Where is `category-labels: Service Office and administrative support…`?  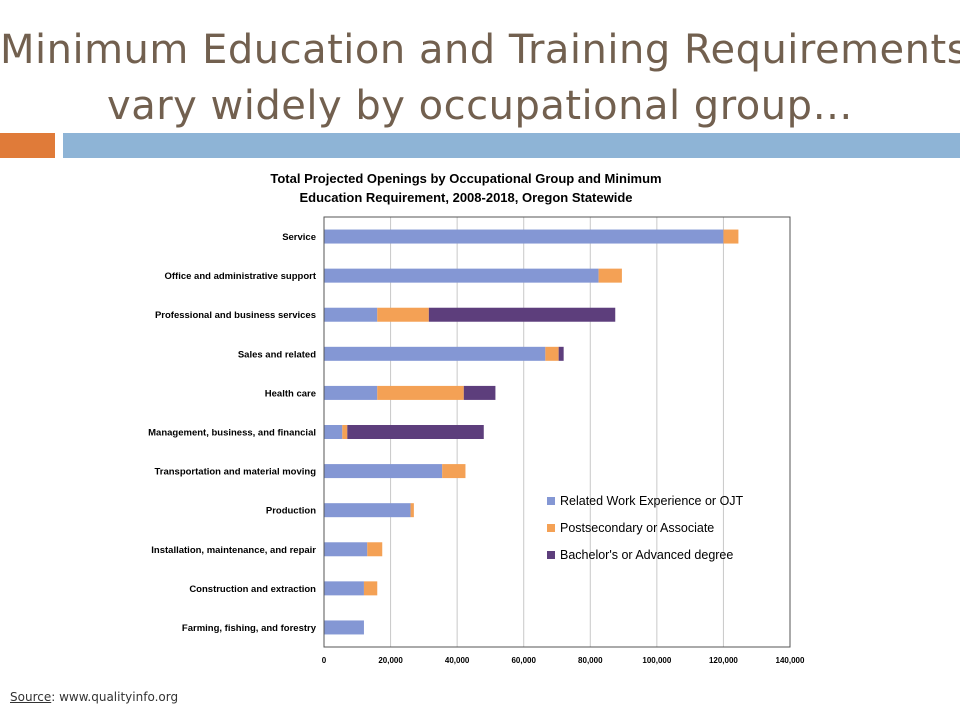 category-labels: Service Office and administrative support… is located at coordinates (232, 433).